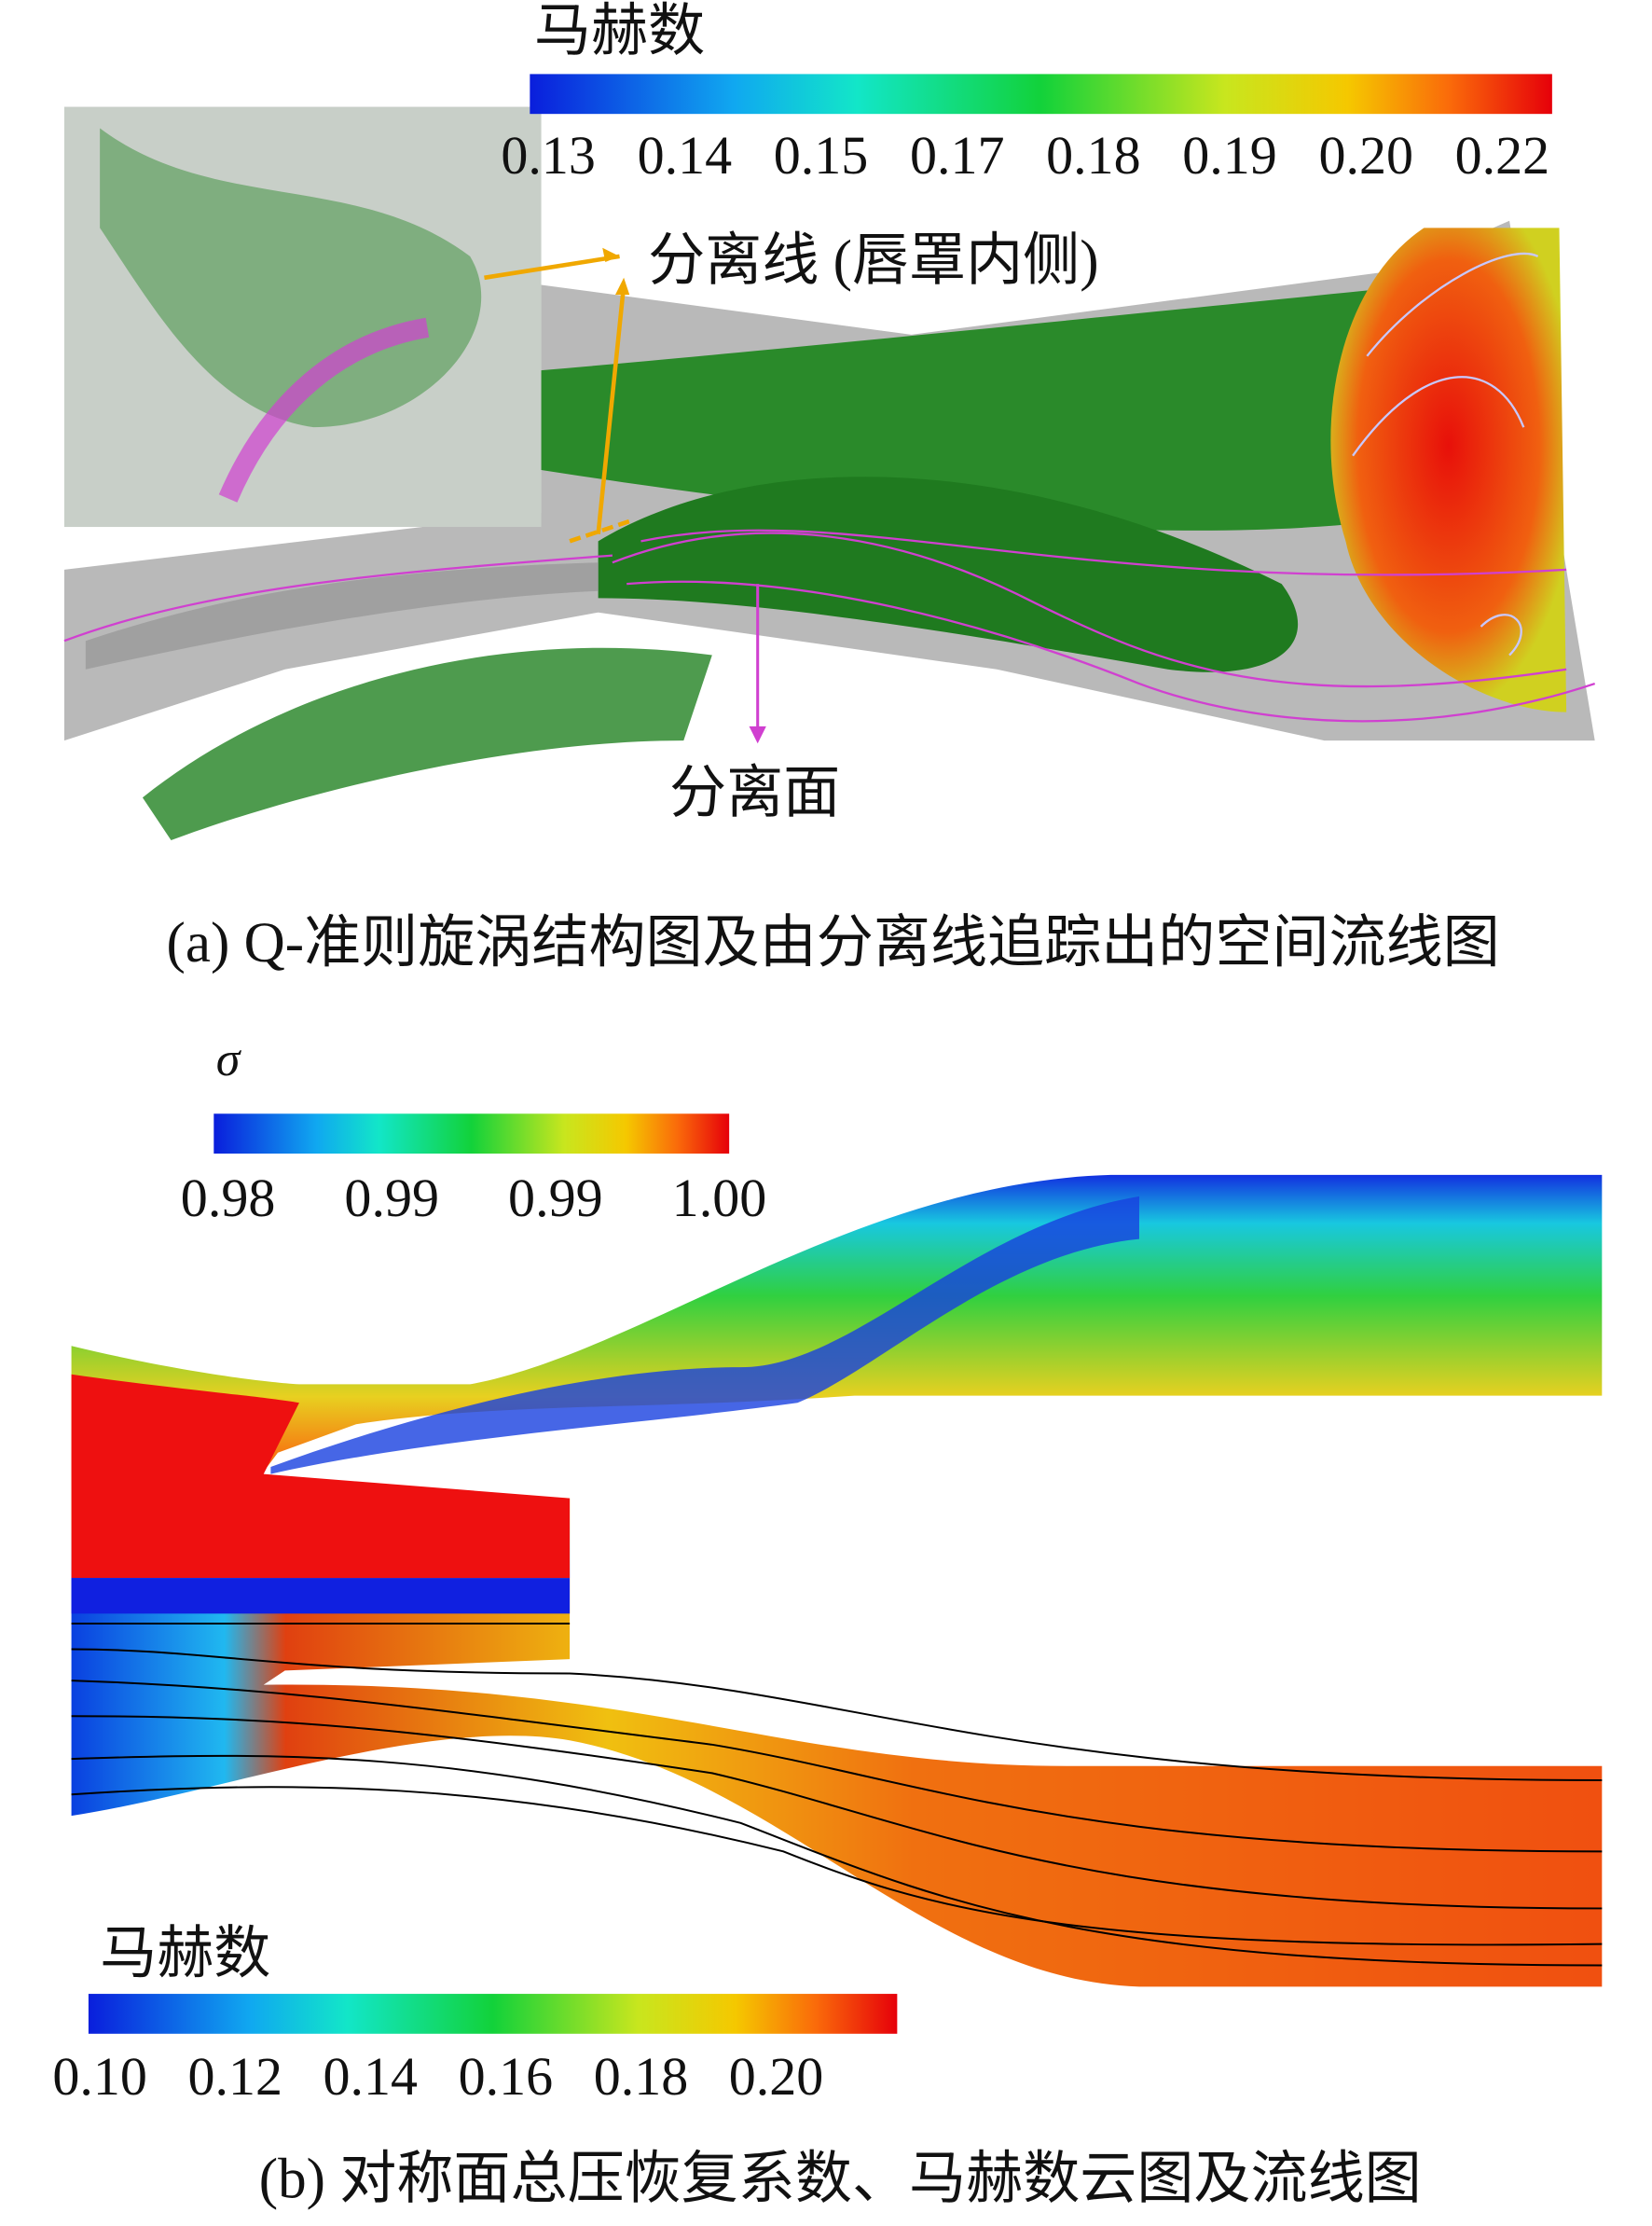 The image size is (1652, 2226). I want to click on colorbar-tick-label: 0.22, so click(1502, 155).